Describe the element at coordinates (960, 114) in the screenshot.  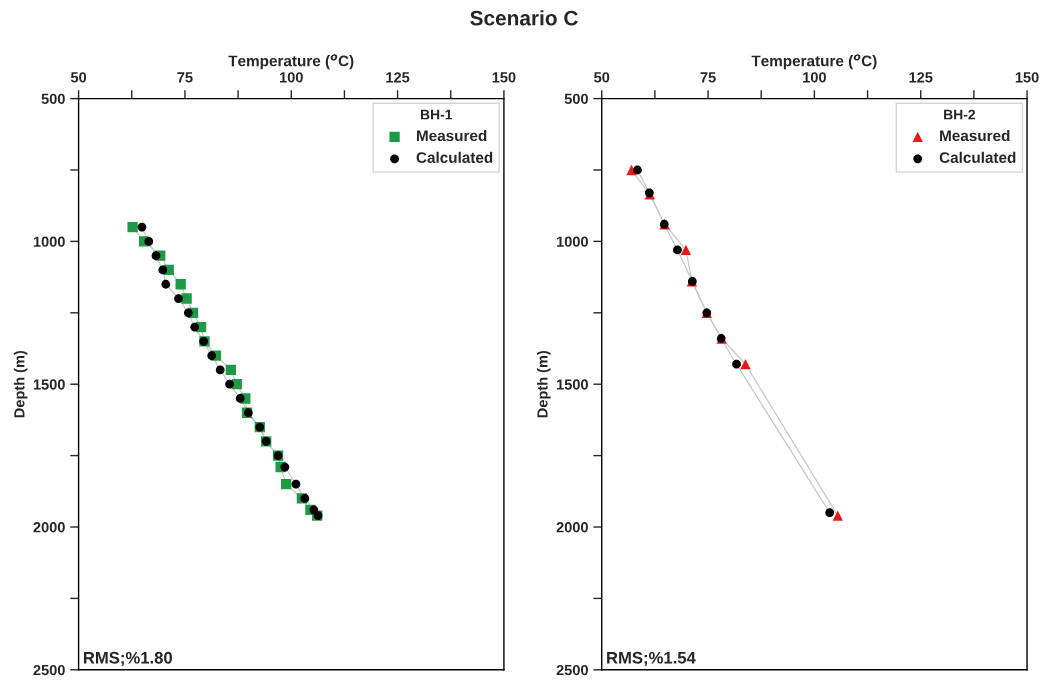
I see `legend-title: BH-2` at that location.